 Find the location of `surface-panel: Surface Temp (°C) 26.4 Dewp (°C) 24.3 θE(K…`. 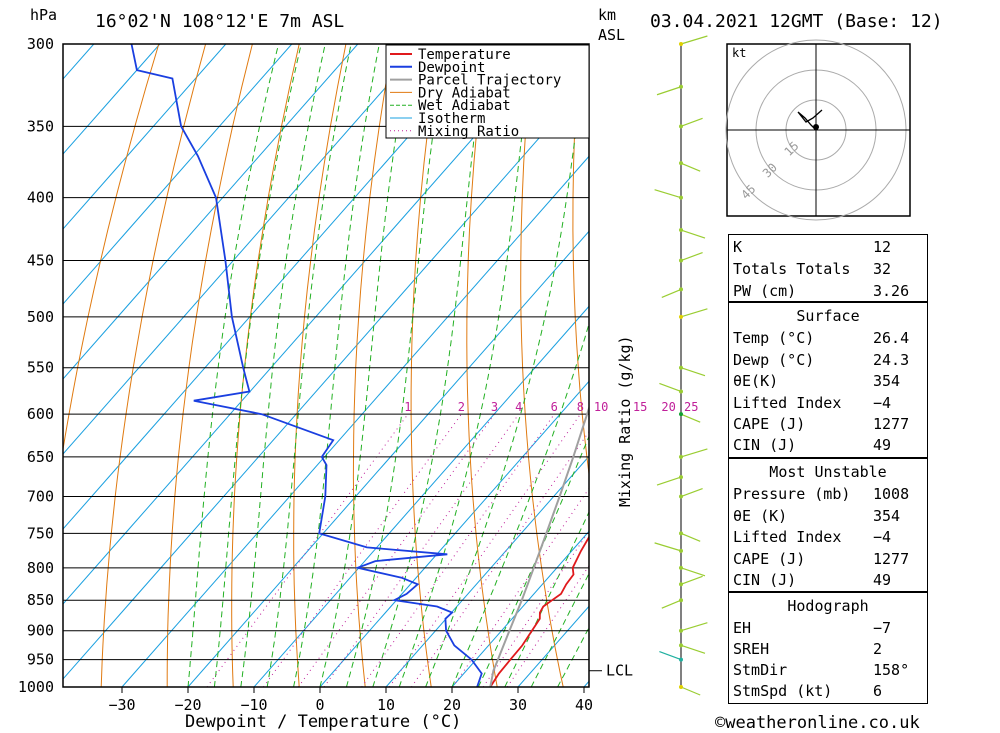

surface-panel: Surface Temp (°C) 26.4 Dewp (°C) 24.3 θE(K… is located at coordinates (828, 380).